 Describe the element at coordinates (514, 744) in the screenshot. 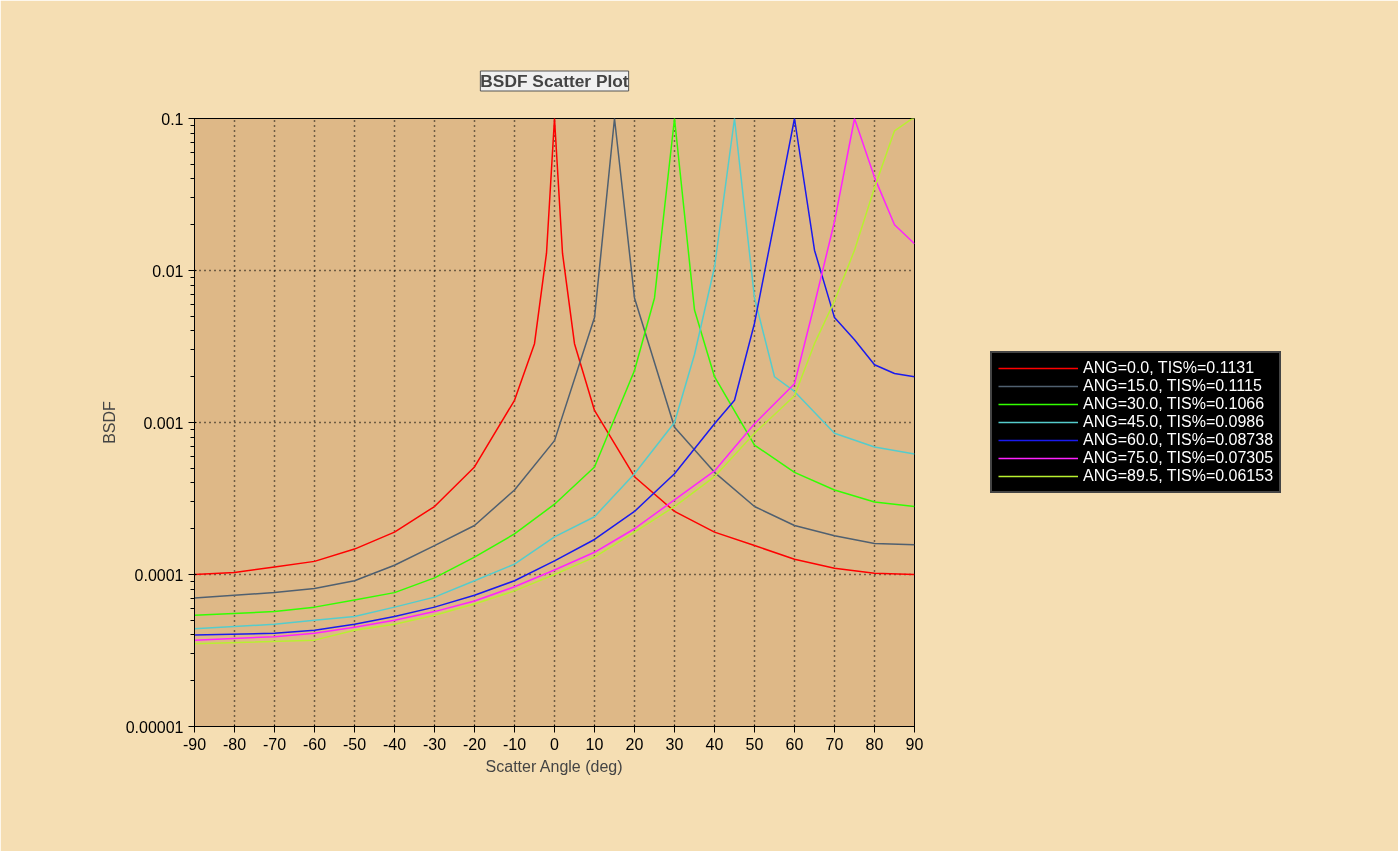

I see `x-tick-label: -10` at that location.